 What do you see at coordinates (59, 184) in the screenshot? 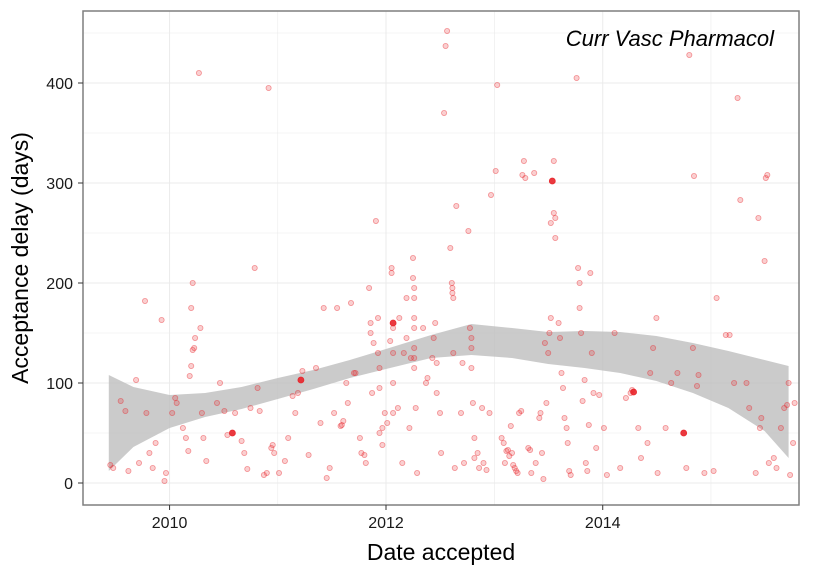
I see `y-tick-label: 300` at bounding box center [59, 184].